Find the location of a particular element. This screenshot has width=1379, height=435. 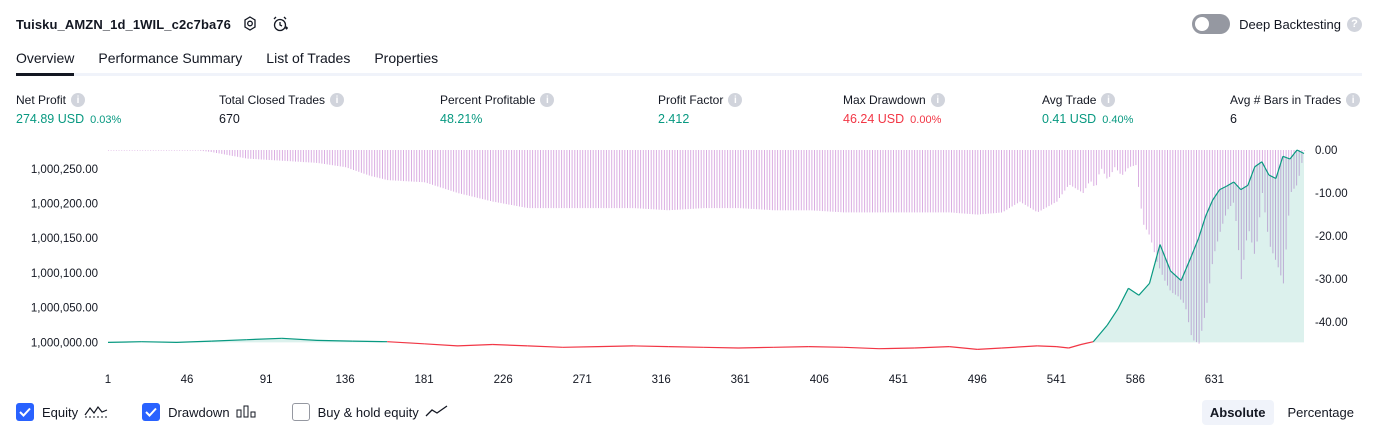

legend-equity: Equity is located at coordinates (62, 412).